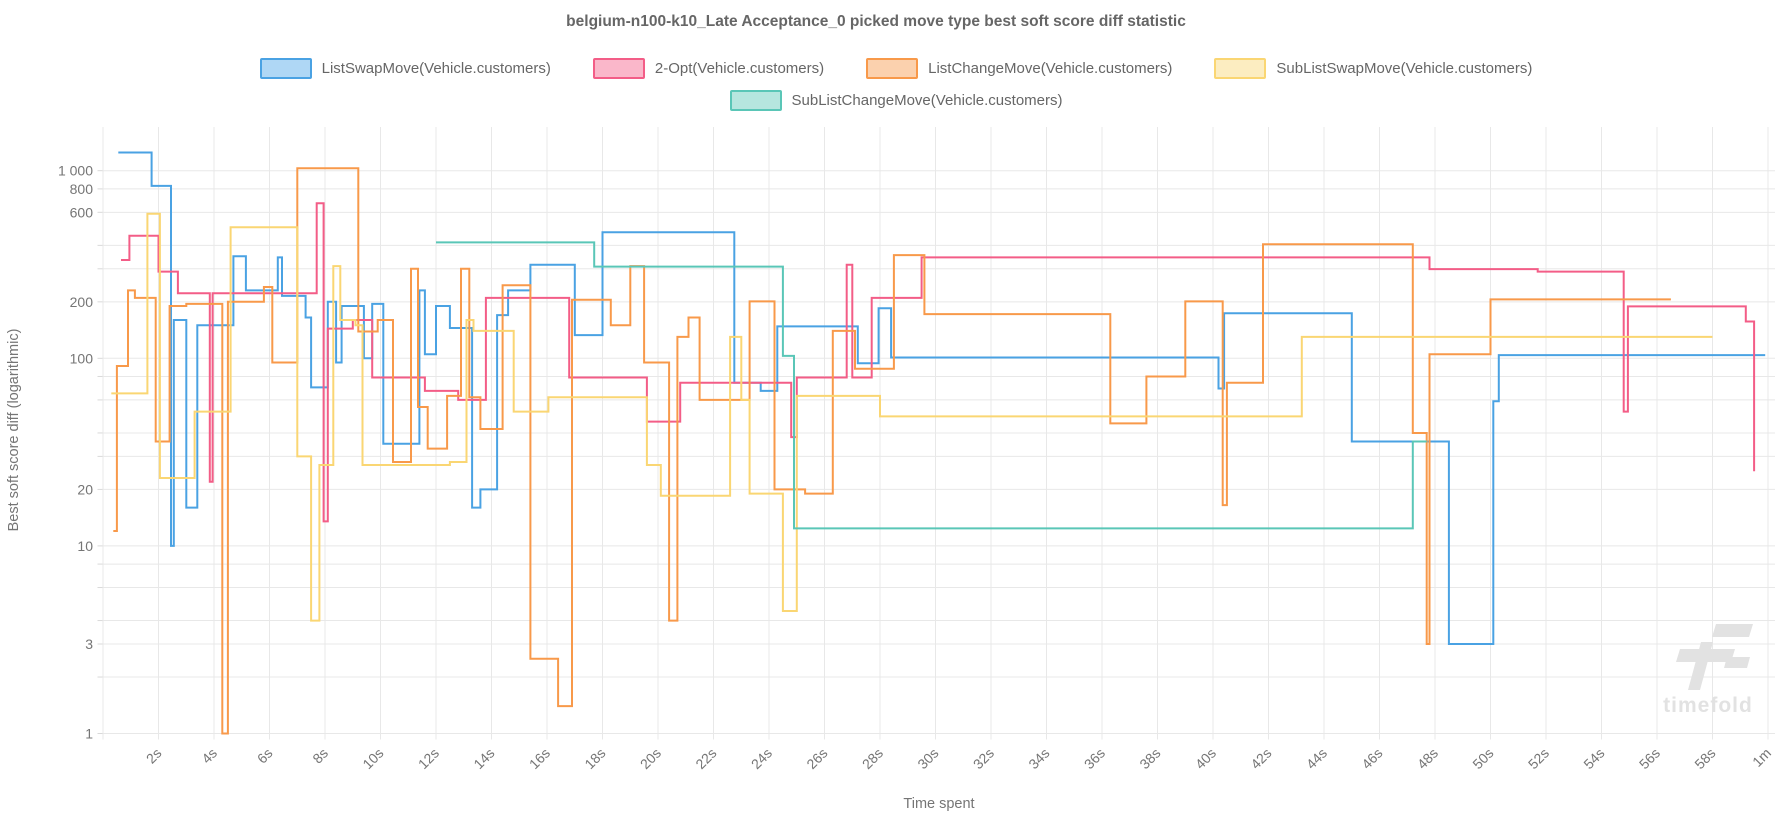 This screenshot has width=1792, height=832. Describe the element at coordinates (1708, 705) in the screenshot. I see `timefold-watermark-text: timefold` at that location.